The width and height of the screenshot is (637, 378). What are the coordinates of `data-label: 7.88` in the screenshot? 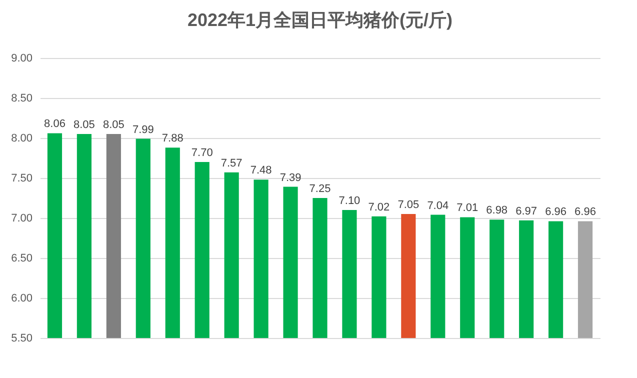 It's located at (173, 138).